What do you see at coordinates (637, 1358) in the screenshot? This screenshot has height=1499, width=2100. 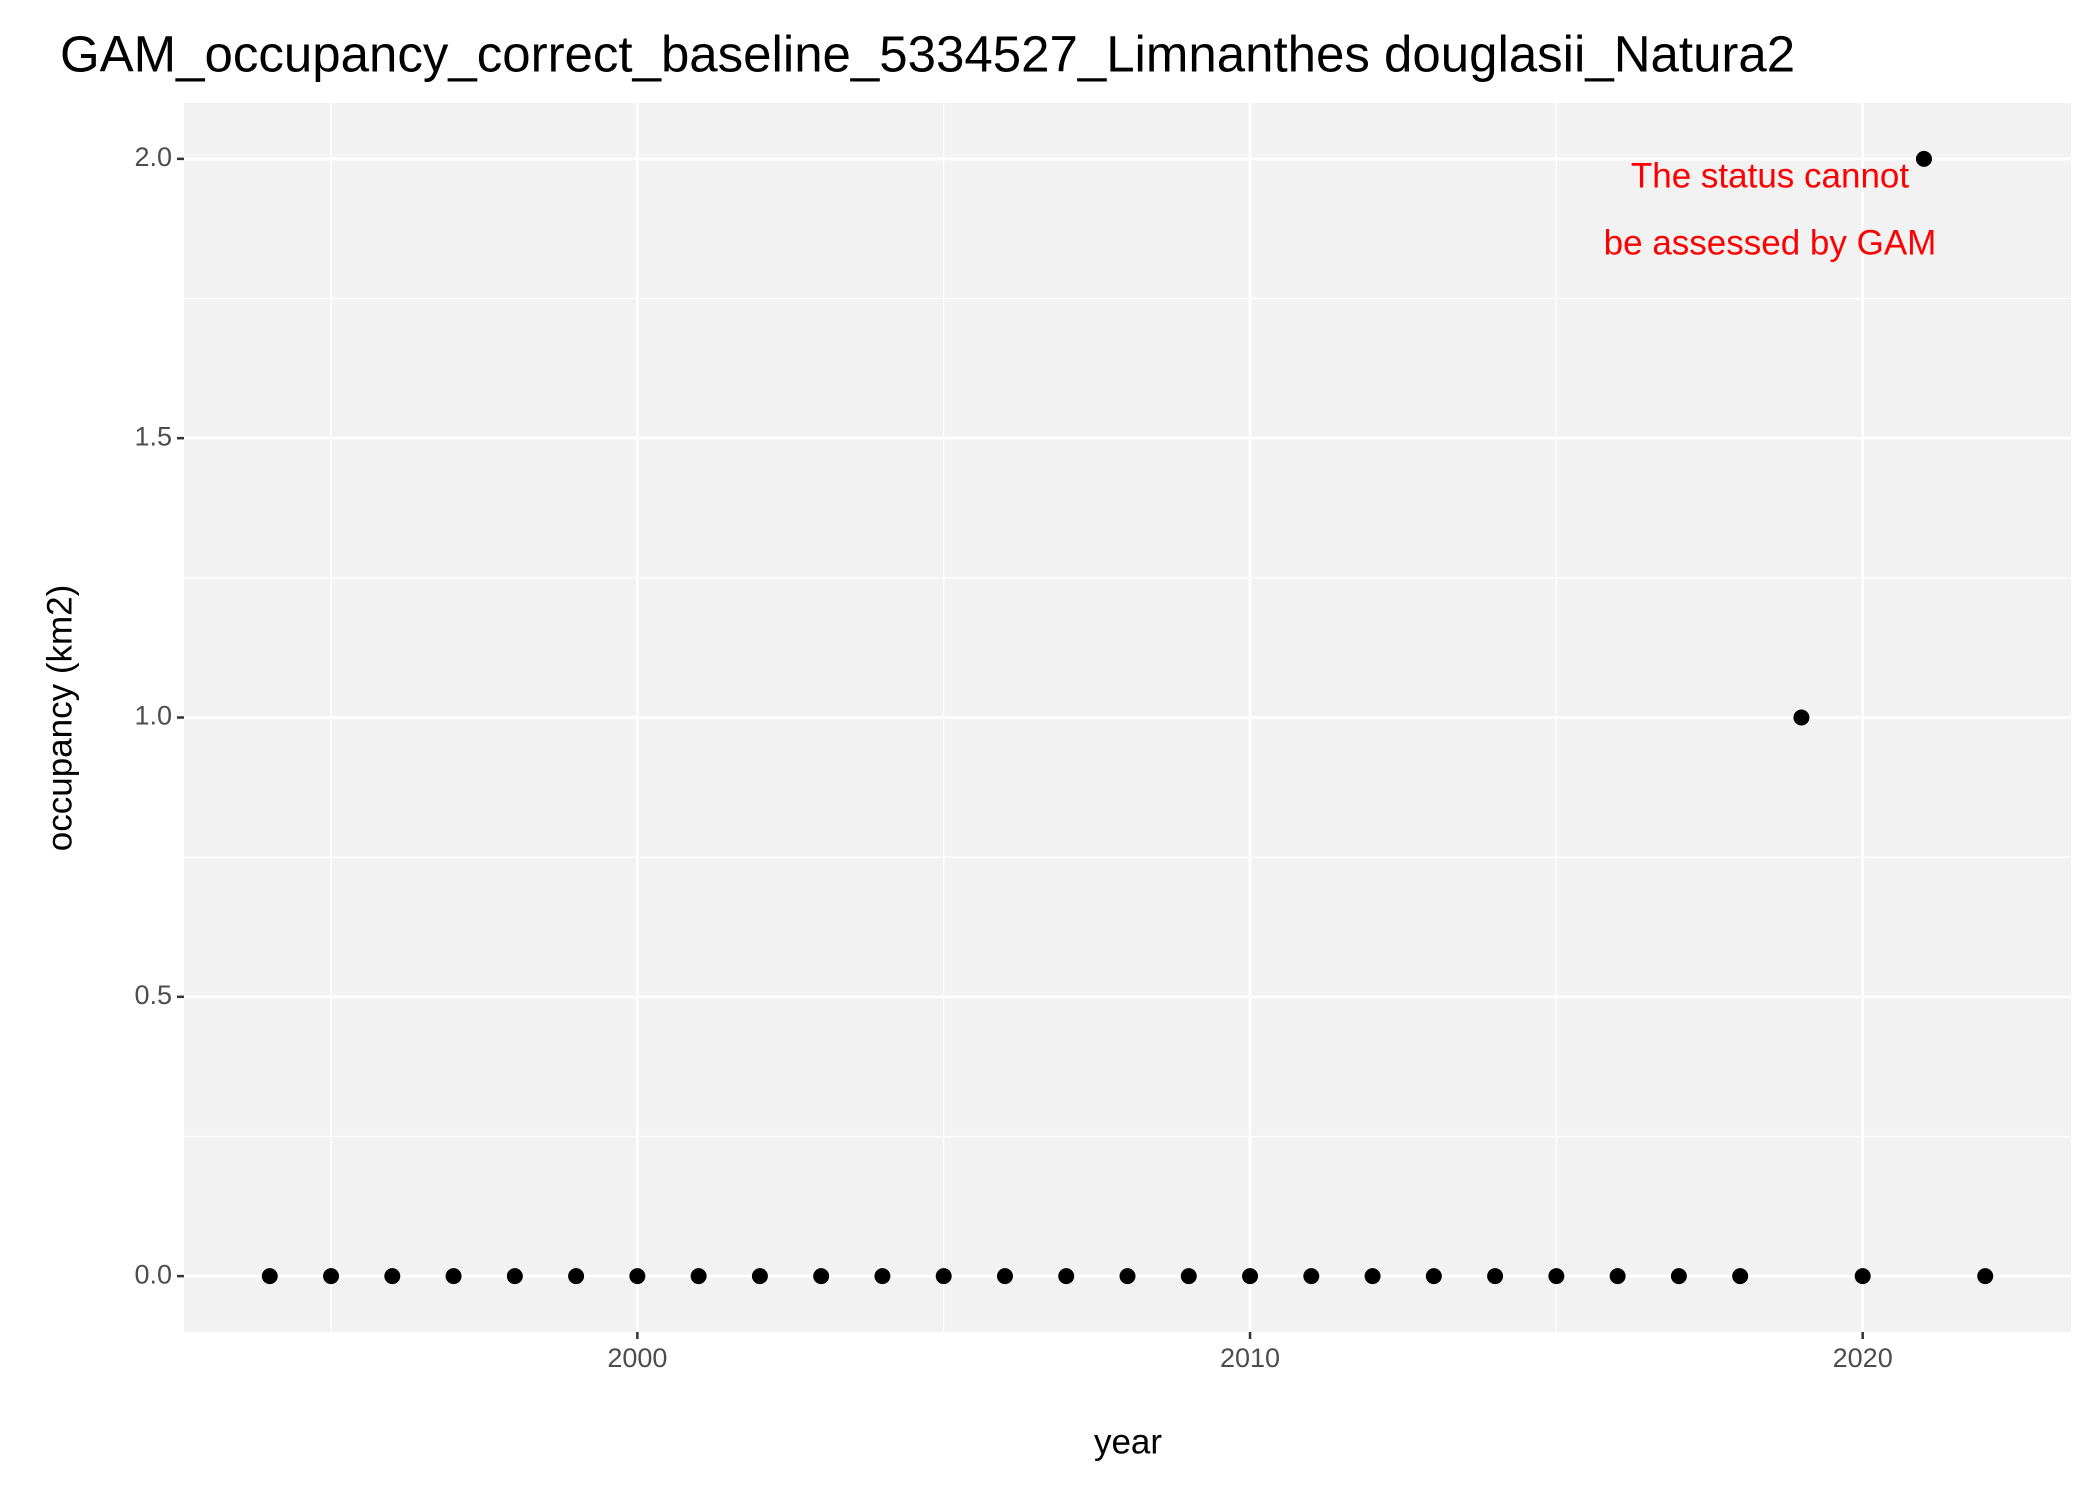 I see `x-tick-label: 2000` at bounding box center [637, 1358].